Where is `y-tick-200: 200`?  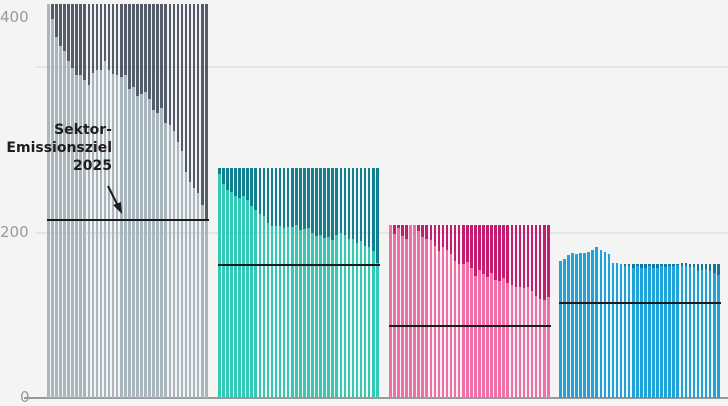
y-tick-200: 200 is located at coordinates (14, 232).